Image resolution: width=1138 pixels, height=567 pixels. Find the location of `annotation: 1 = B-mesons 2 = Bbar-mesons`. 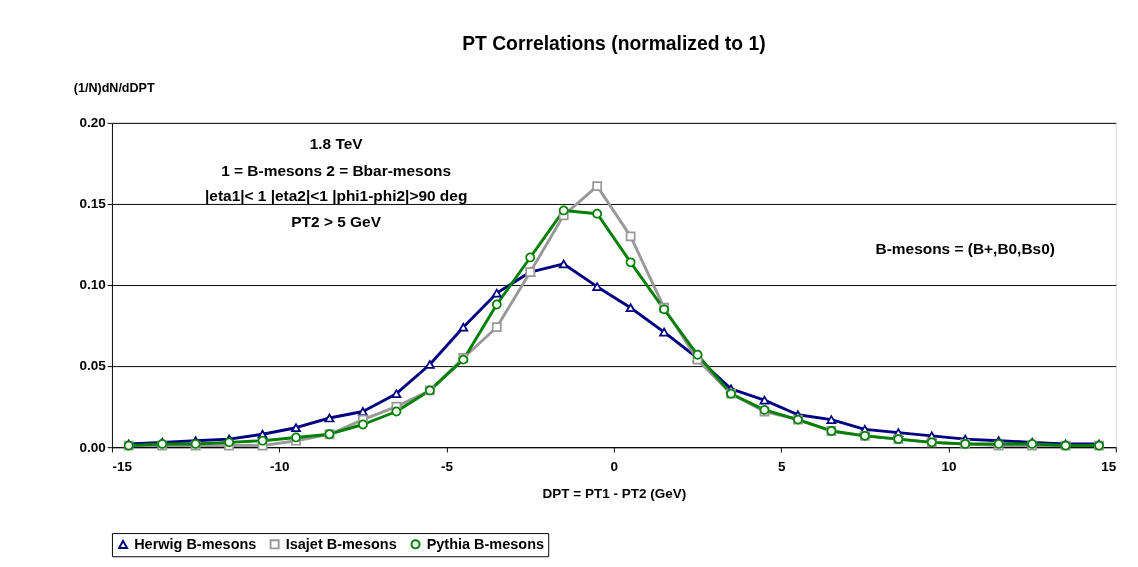

annotation: 1 = B-mesons 2 = Bbar-mesons is located at coordinates (336, 171).